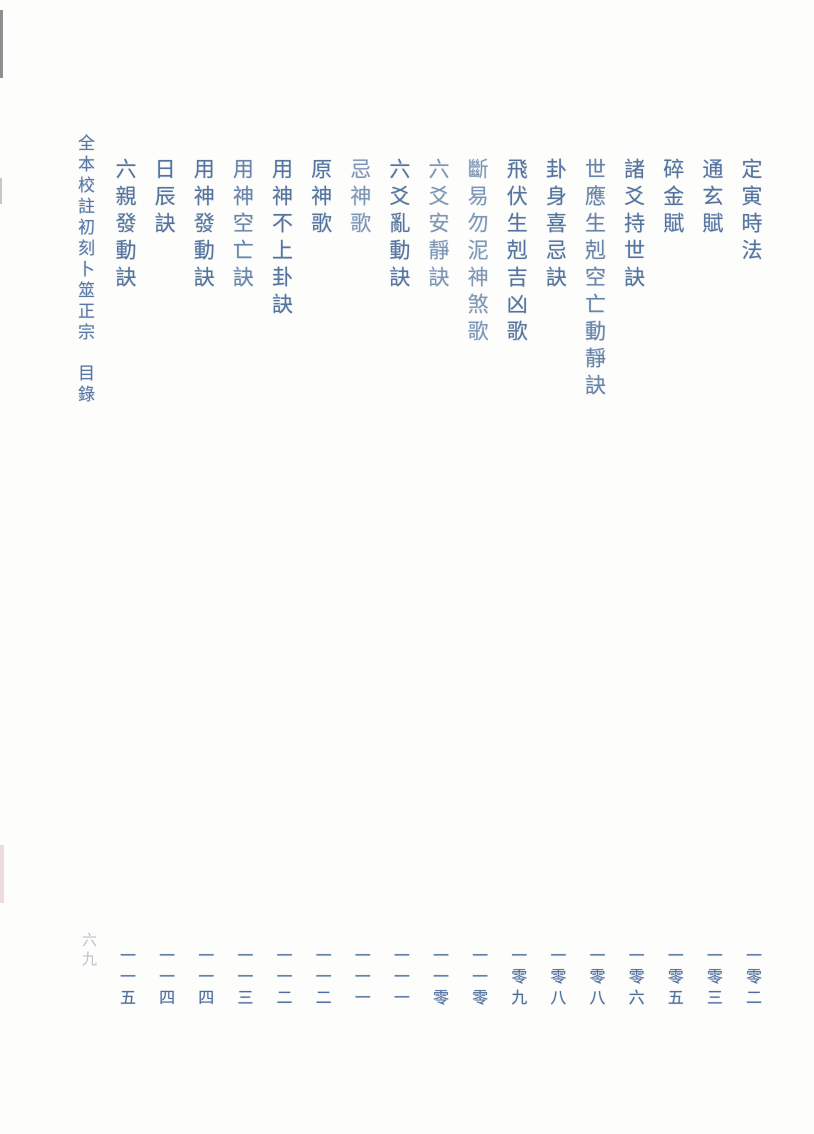 The image size is (814, 1134). Describe the element at coordinates (84, 239) in the screenshot. I see `book-title: 全本校註初刻卜筮正宗` at that location.